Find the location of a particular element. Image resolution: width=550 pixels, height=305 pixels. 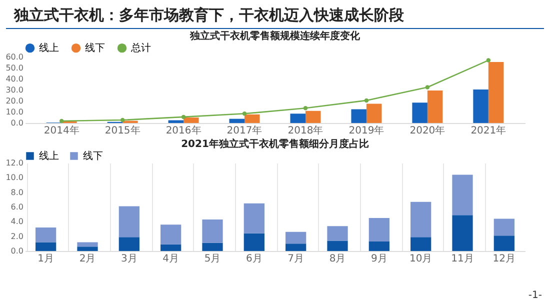

text: 独立式干衣机：多年市场教育下，干衣机迈入快速成长阶段 is located at coordinates (275, 14).